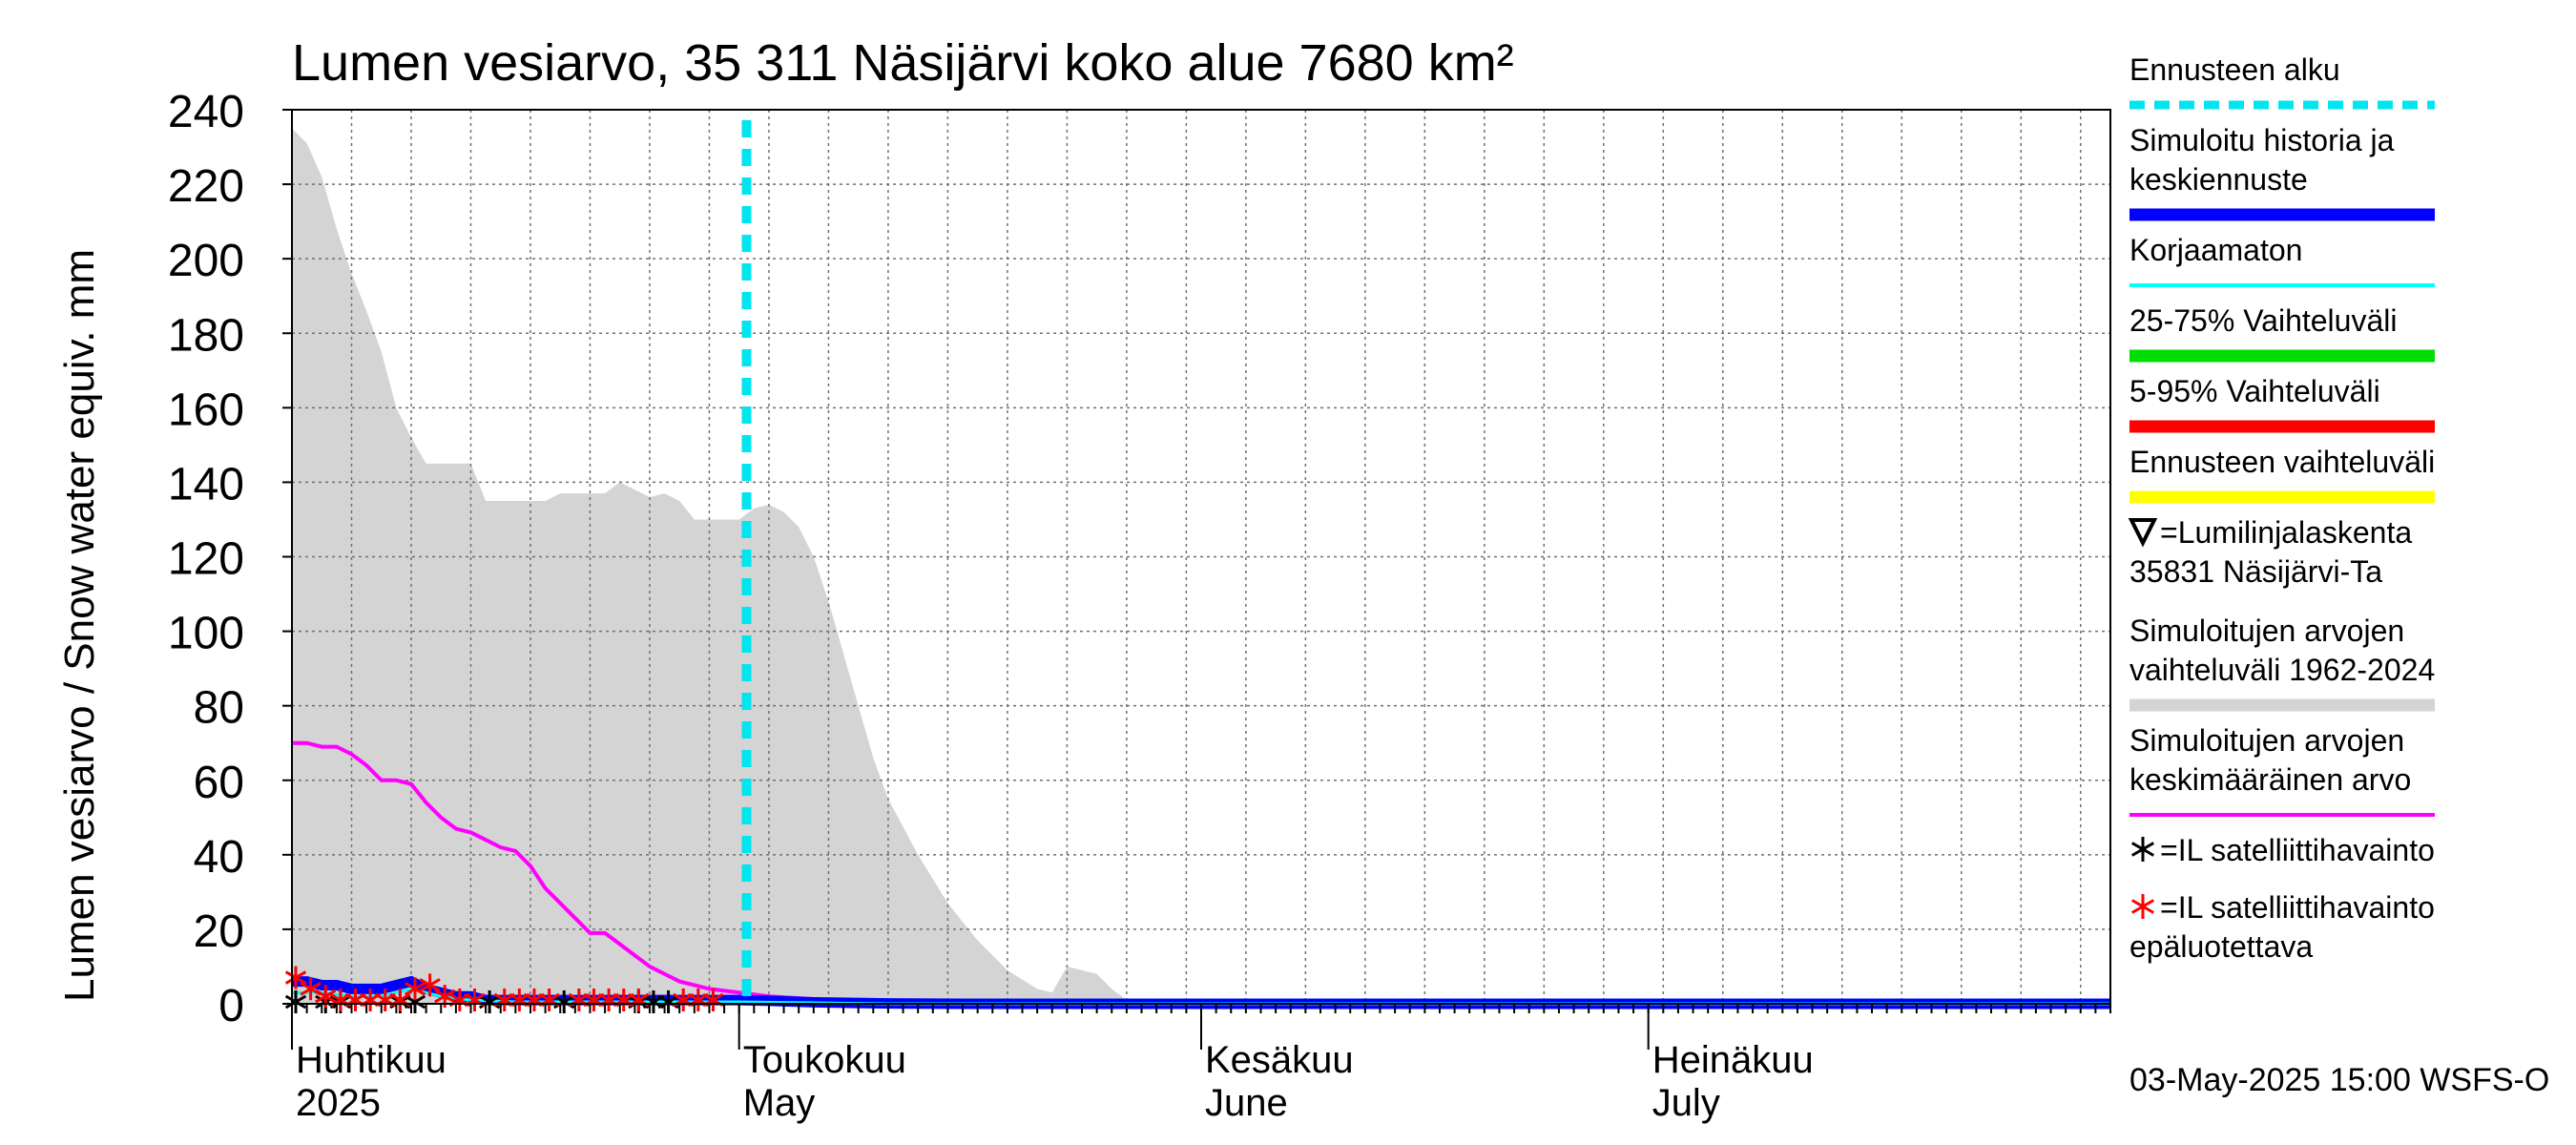  What do you see at coordinates (2282, 927) in the screenshot?
I see `legend-item-sat_unreliable: =IL satelliittihavainto epäluotettava` at bounding box center [2282, 927].